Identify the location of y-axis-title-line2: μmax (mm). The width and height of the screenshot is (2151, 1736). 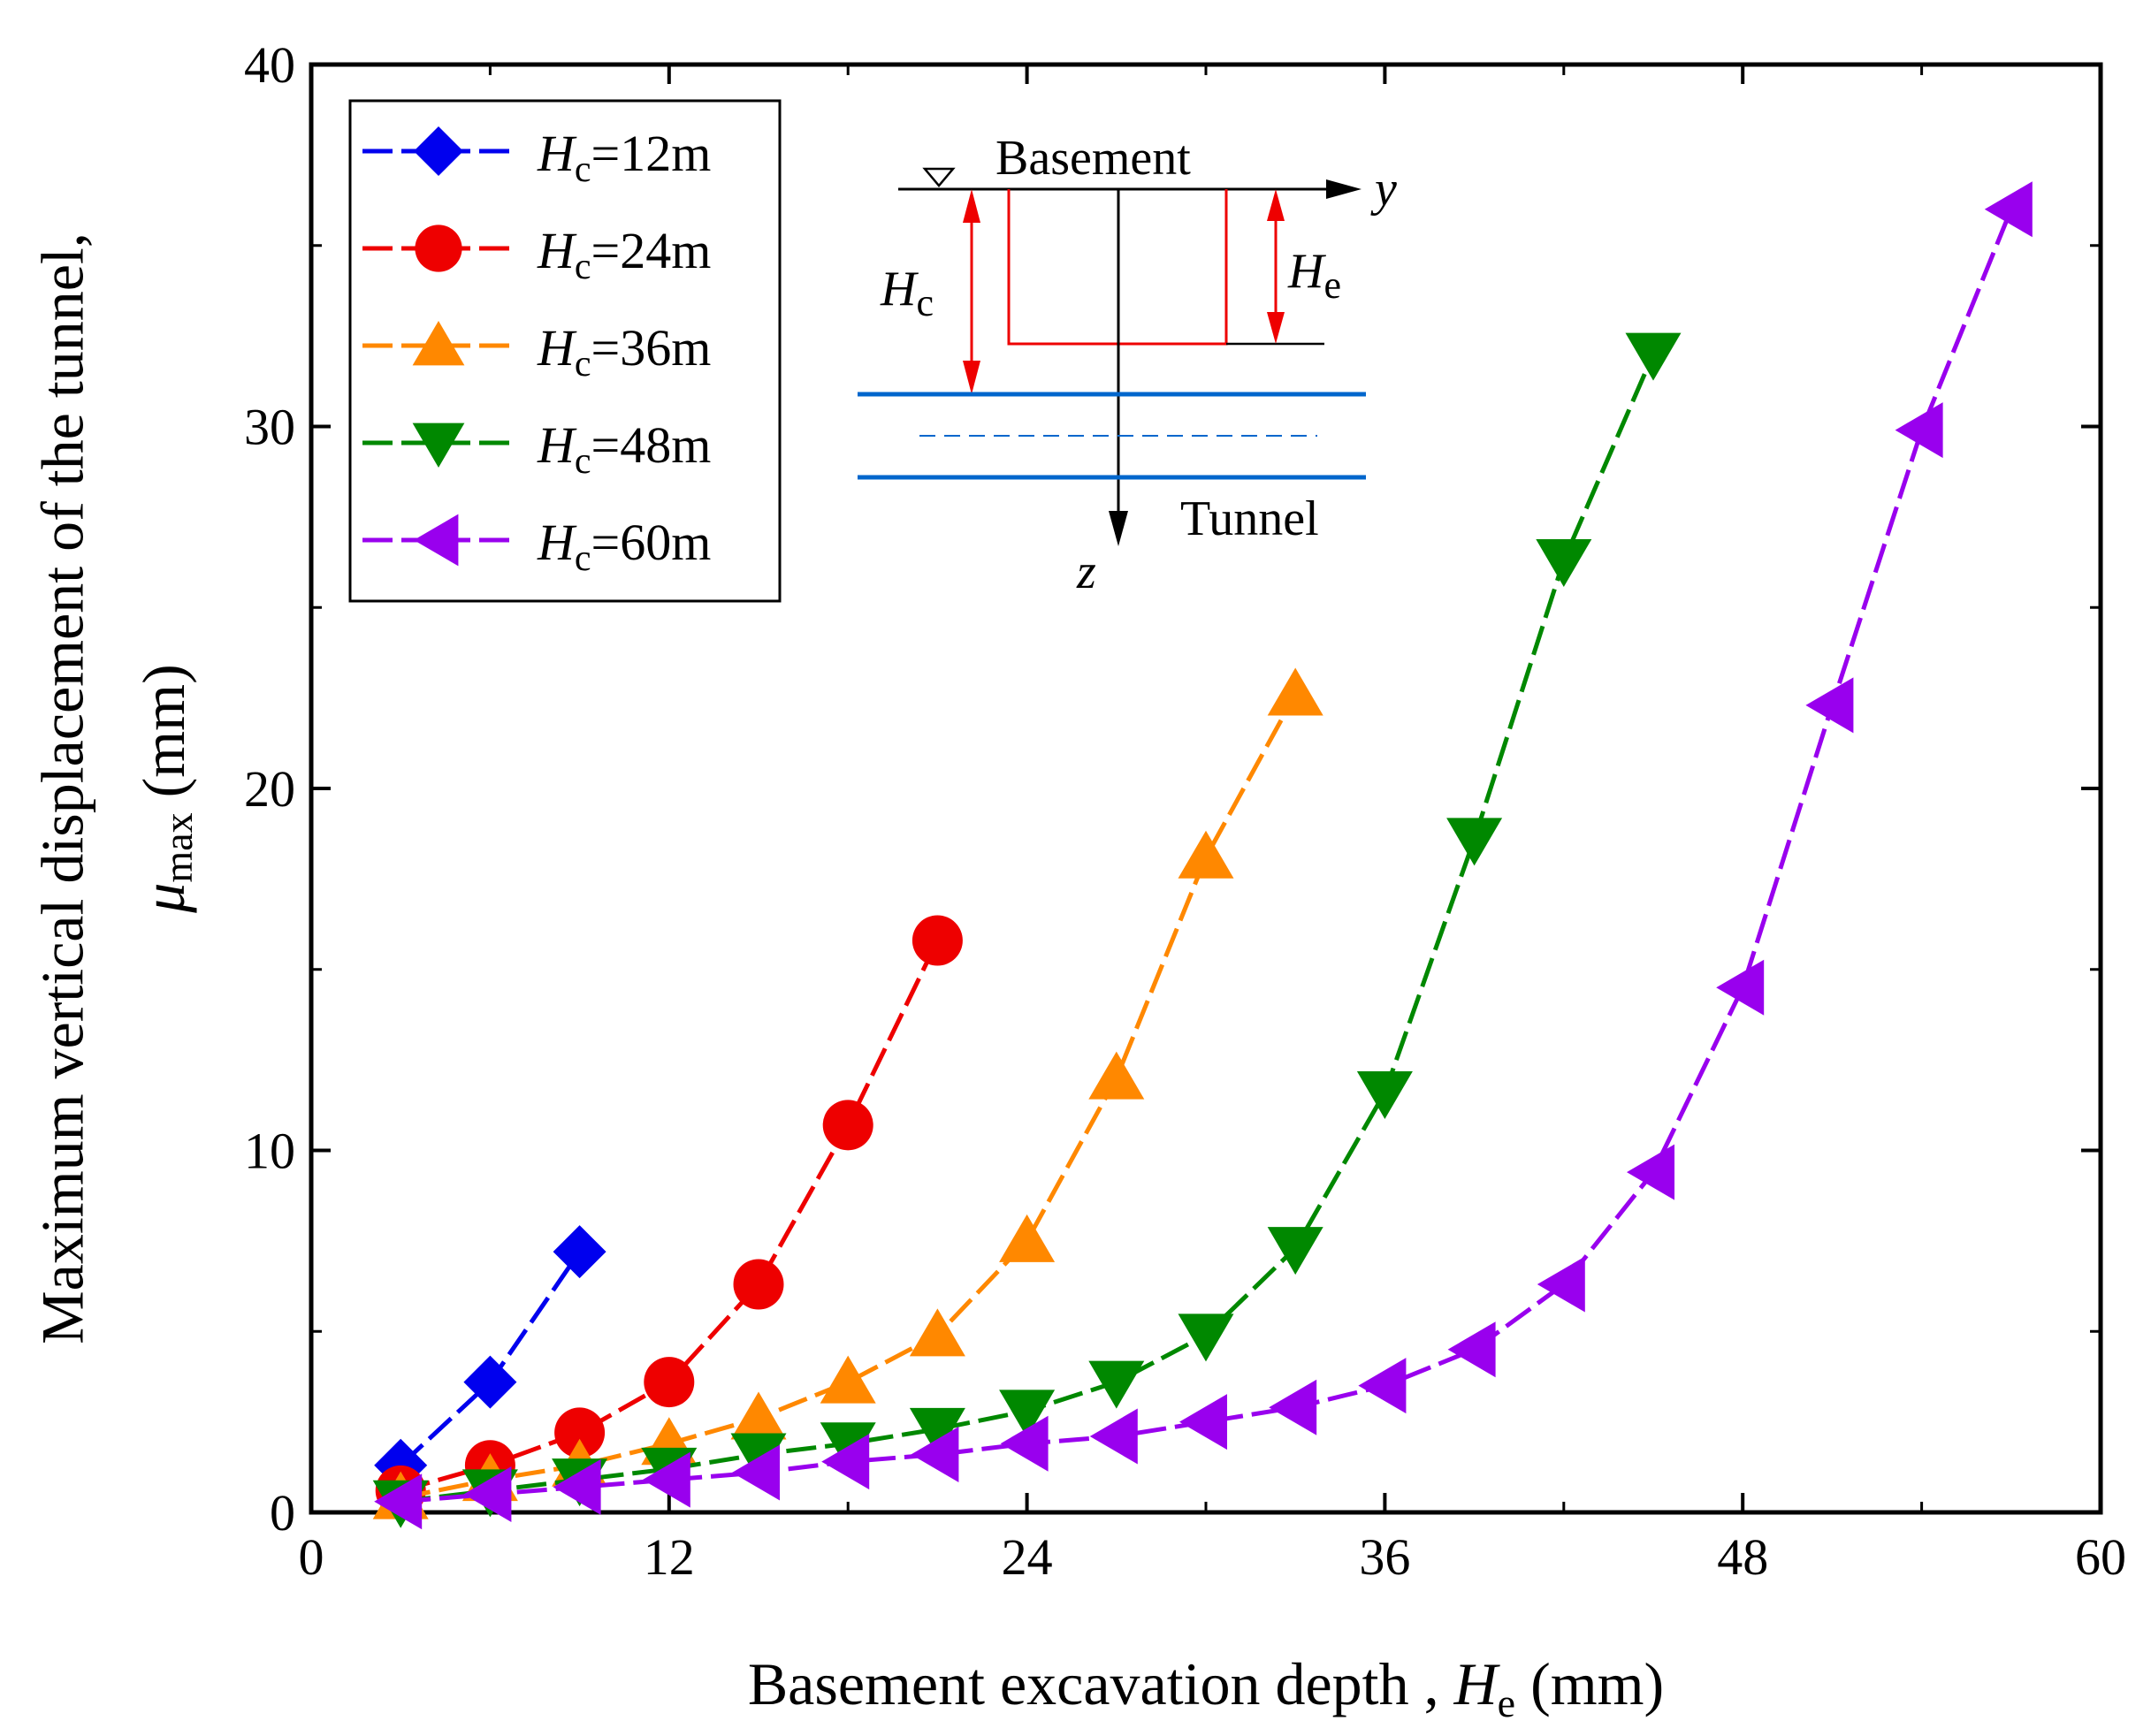
(165, 789).